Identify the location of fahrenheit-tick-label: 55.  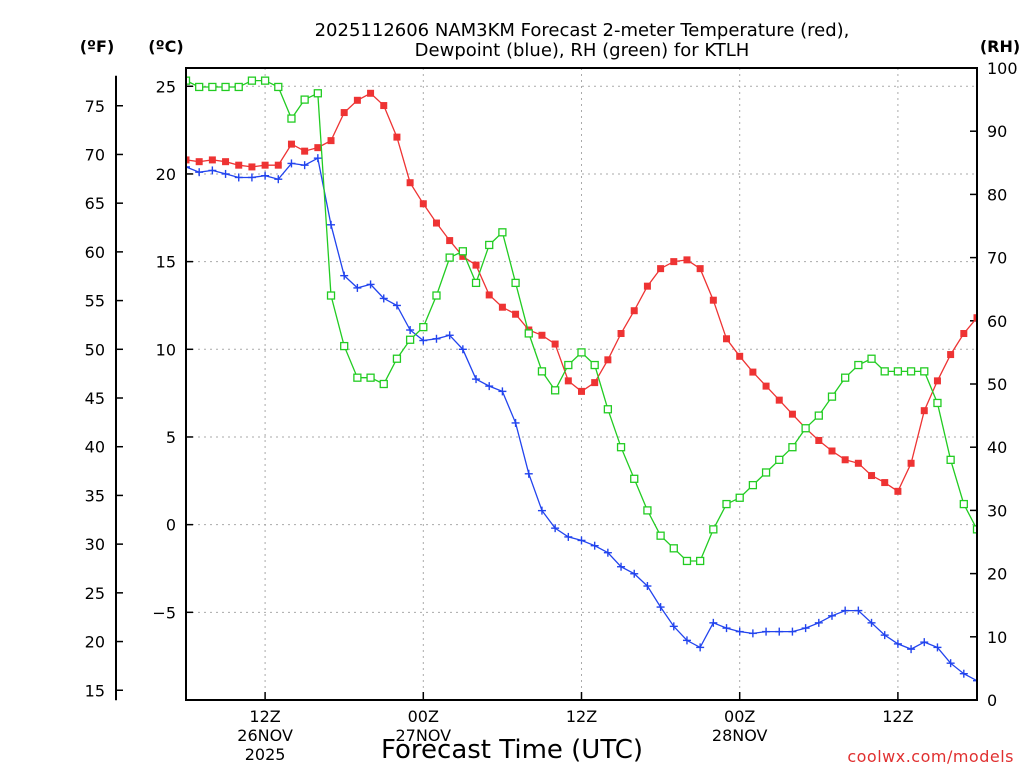
(95, 301).